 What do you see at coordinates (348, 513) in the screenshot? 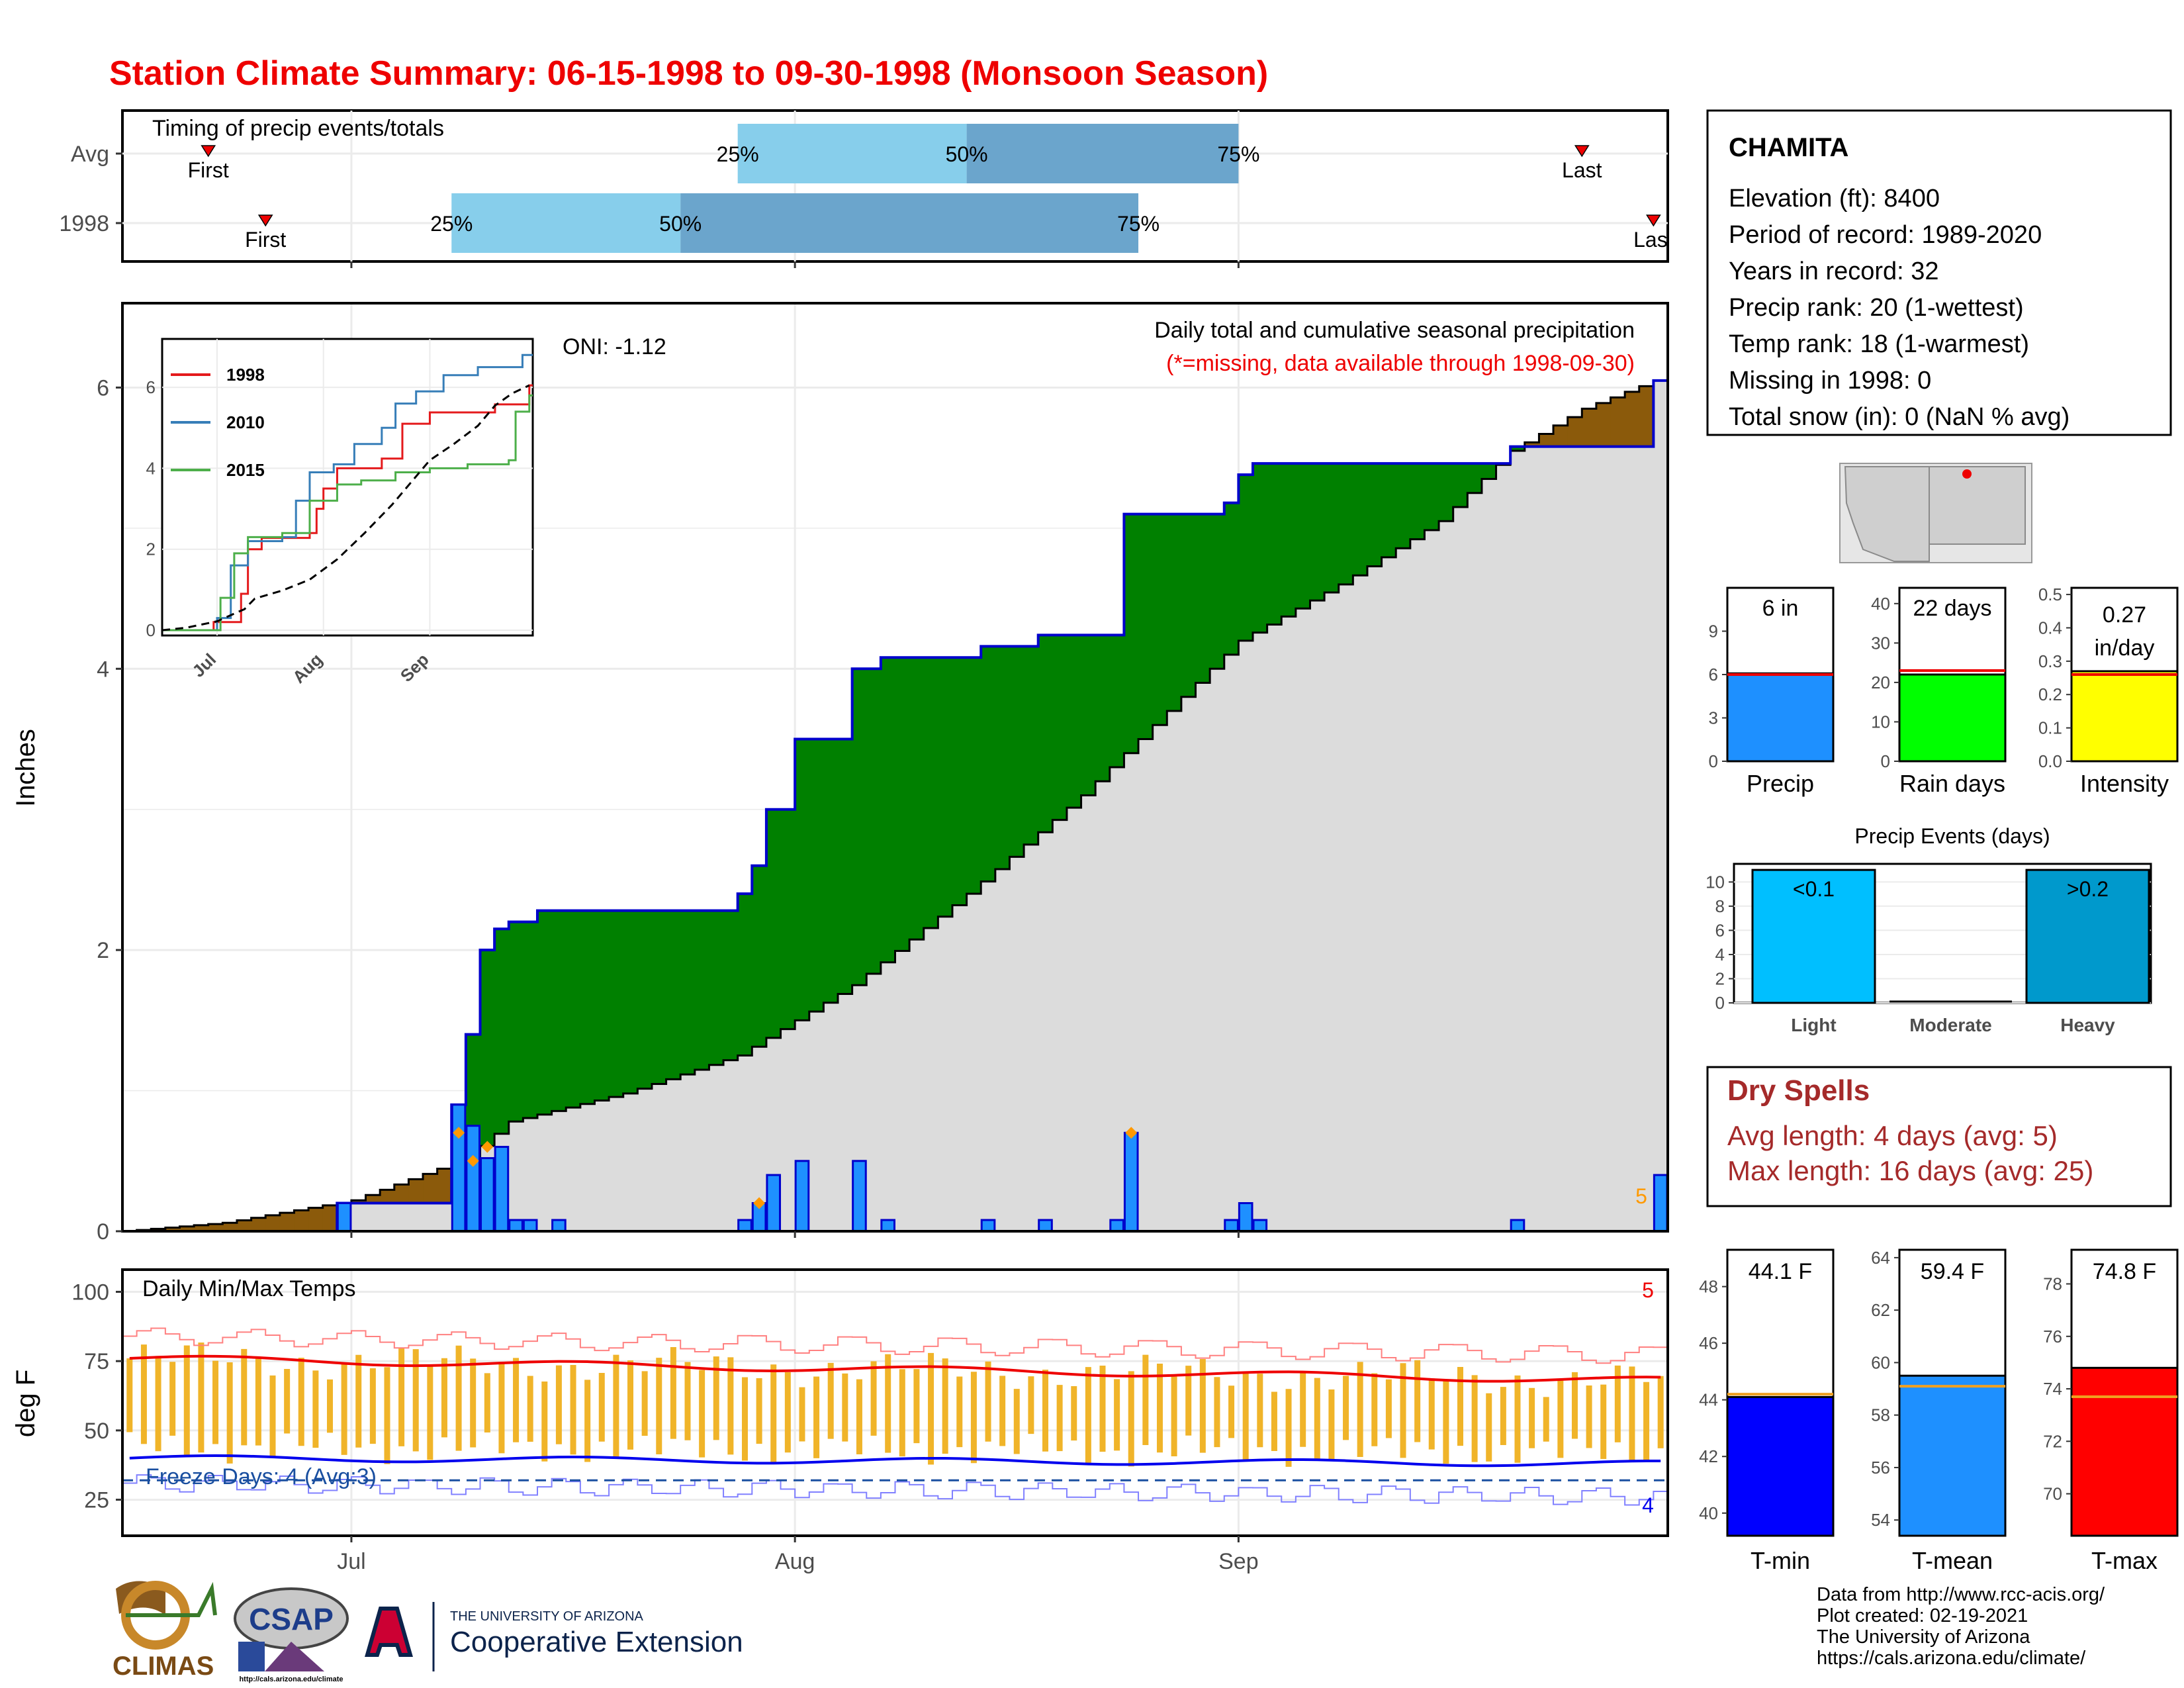
I see `inset-series-2015` at bounding box center [348, 513].